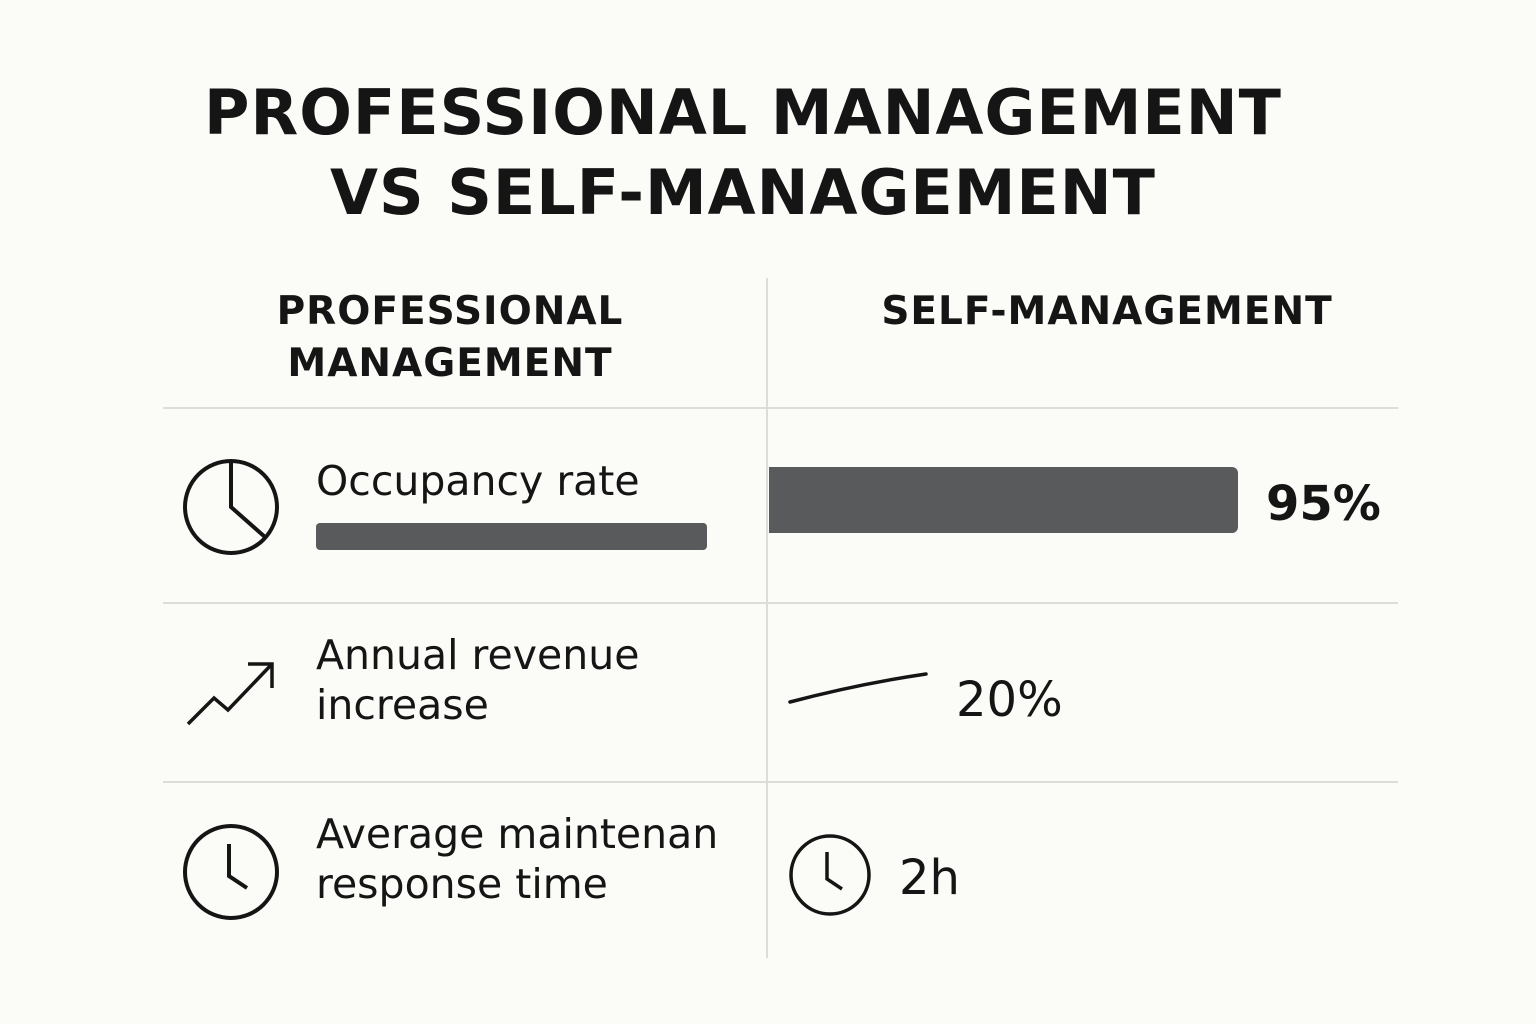 The width and height of the screenshot is (1536, 1024). I want to click on professional-occupancy-bar, so click(511, 536).